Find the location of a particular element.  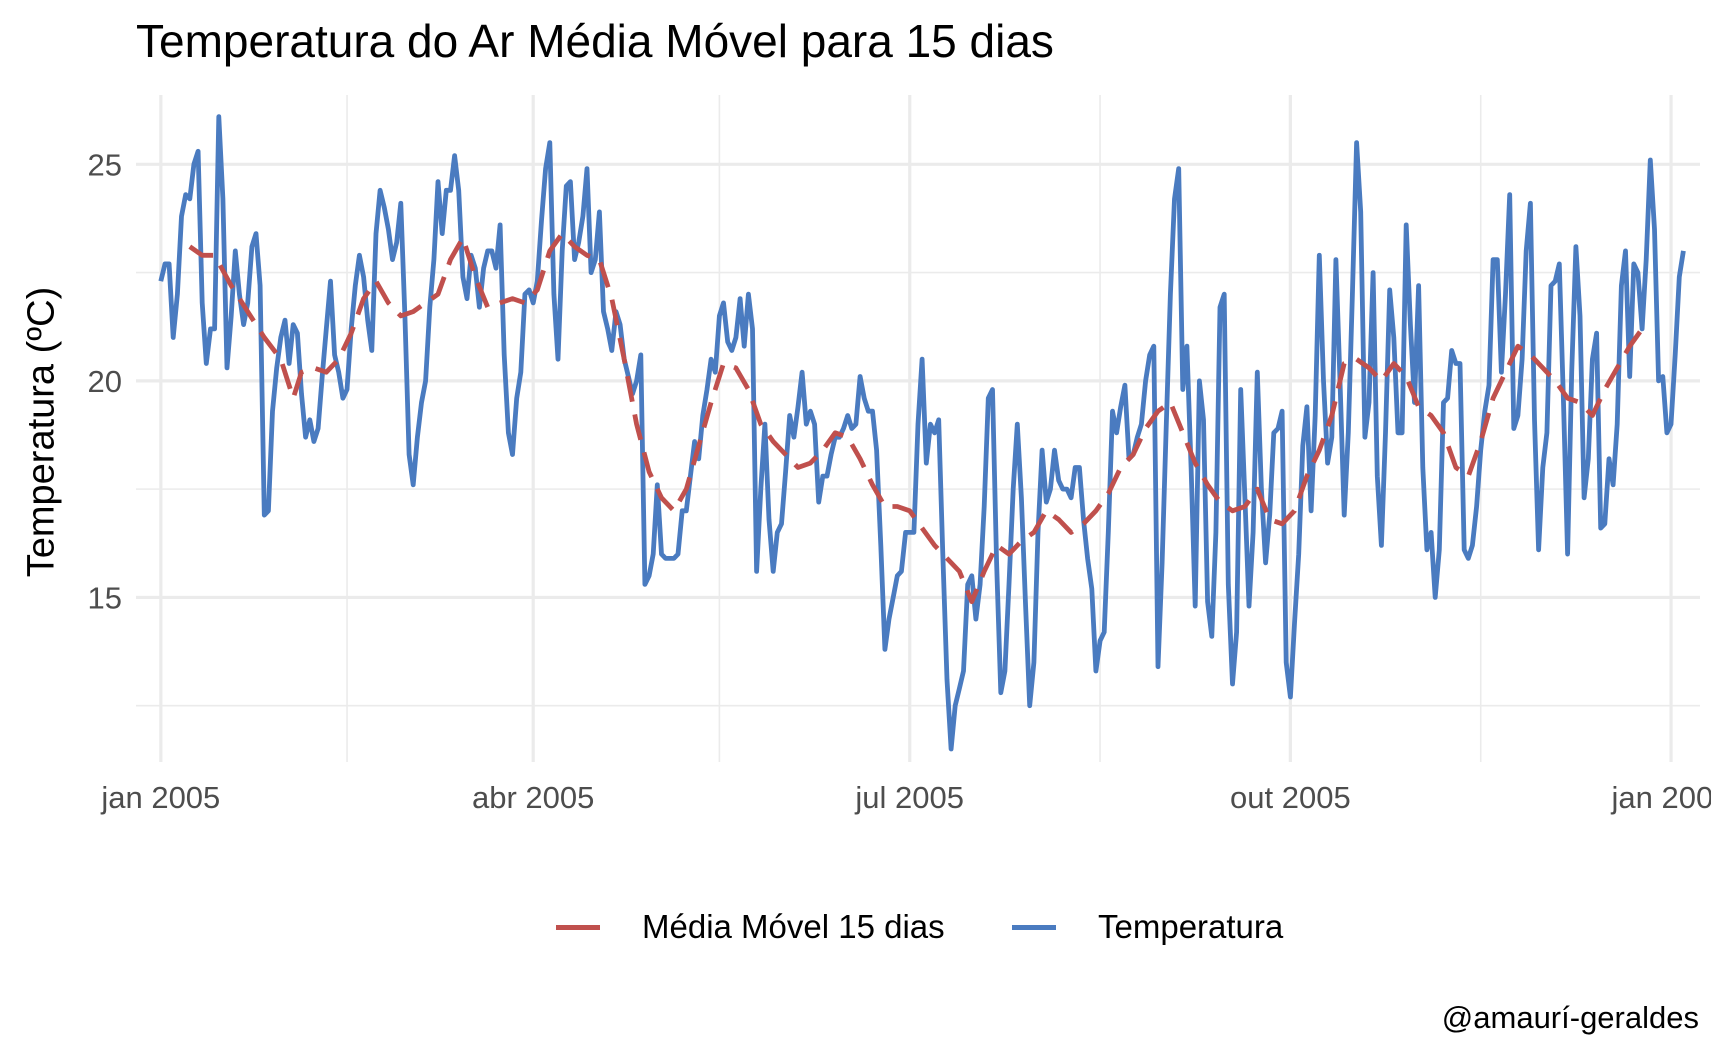

y-tick-label: 15 is located at coordinates (105, 597).